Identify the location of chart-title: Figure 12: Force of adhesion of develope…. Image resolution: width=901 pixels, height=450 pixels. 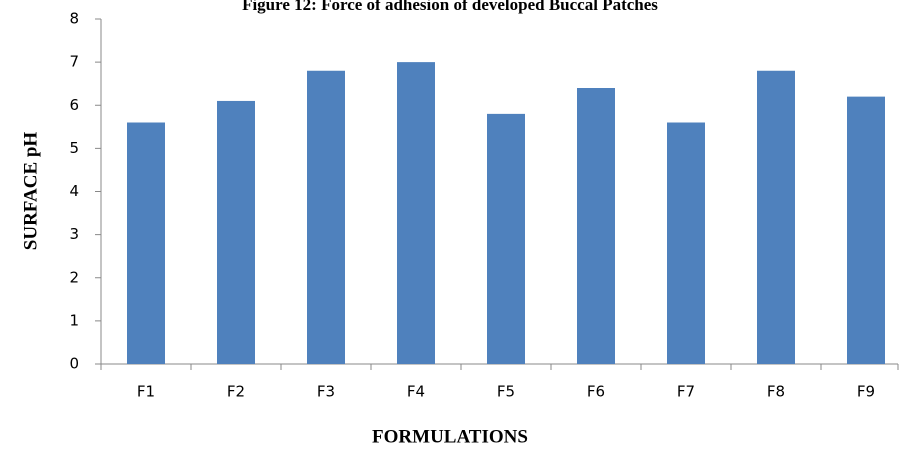
(450, 7).